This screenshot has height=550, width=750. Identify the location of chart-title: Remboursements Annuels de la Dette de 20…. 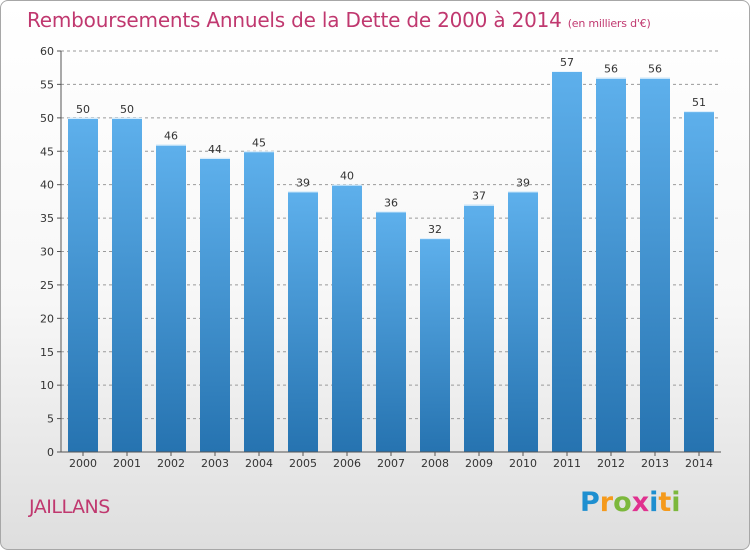
(339, 20).